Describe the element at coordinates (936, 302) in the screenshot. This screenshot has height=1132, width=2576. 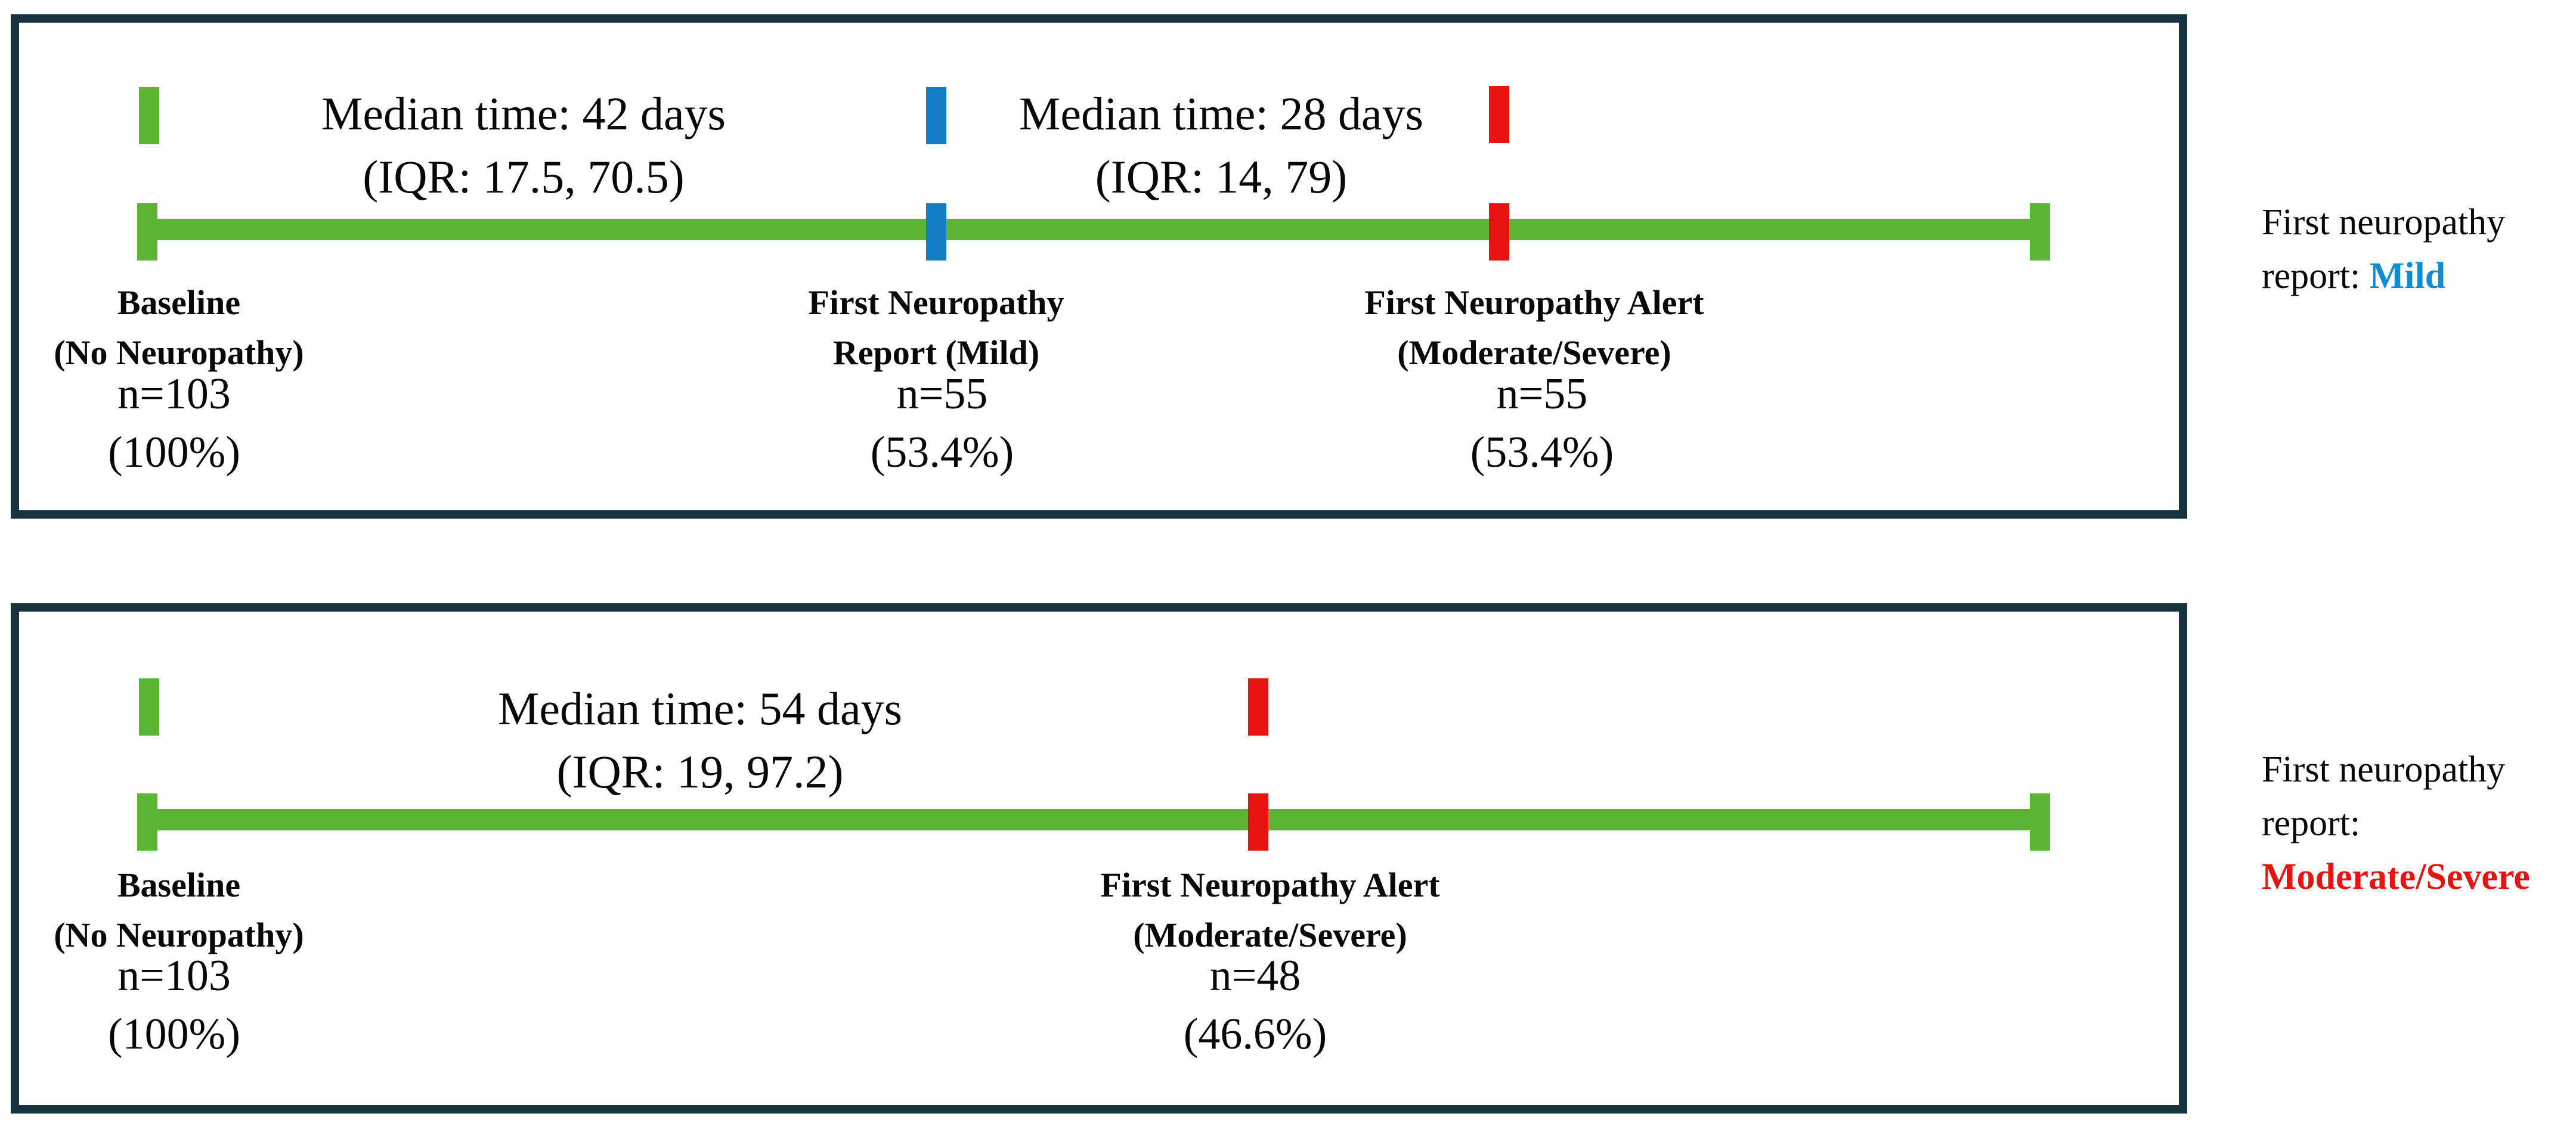
I see `label-line: First Neuropathy` at that location.